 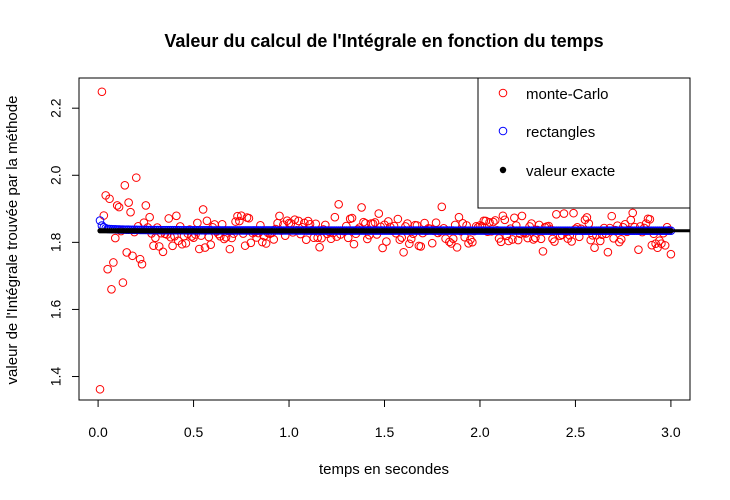 I want to click on legend-marker-monte-carlo, so click(x=503, y=93).